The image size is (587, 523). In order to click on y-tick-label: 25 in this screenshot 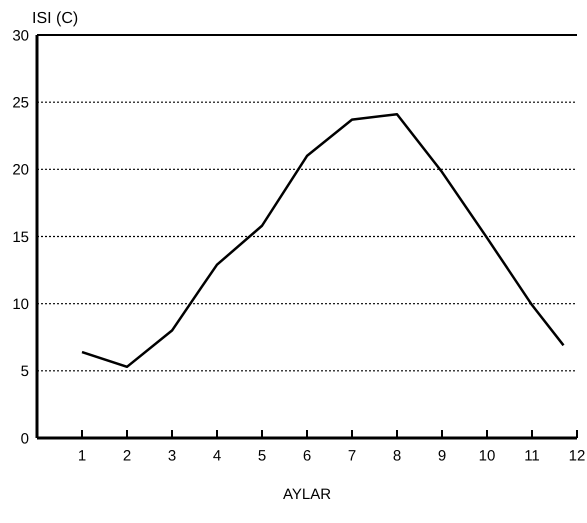, I will do `click(20, 103)`.